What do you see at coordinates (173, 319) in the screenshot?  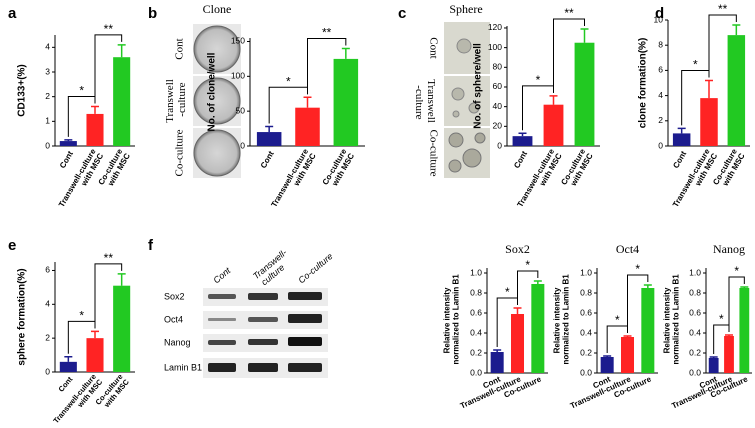 I see `blot-row-label: Oct4` at bounding box center [173, 319].